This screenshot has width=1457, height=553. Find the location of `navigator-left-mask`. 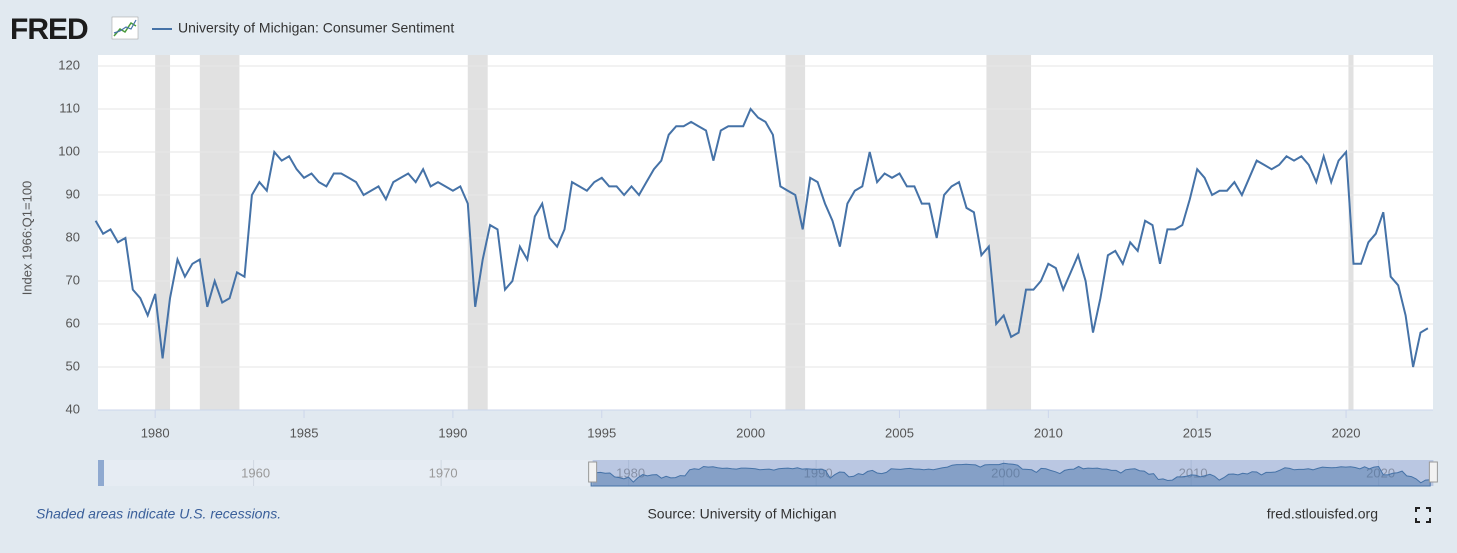

navigator-left-mask is located at coordinates (101, 473).